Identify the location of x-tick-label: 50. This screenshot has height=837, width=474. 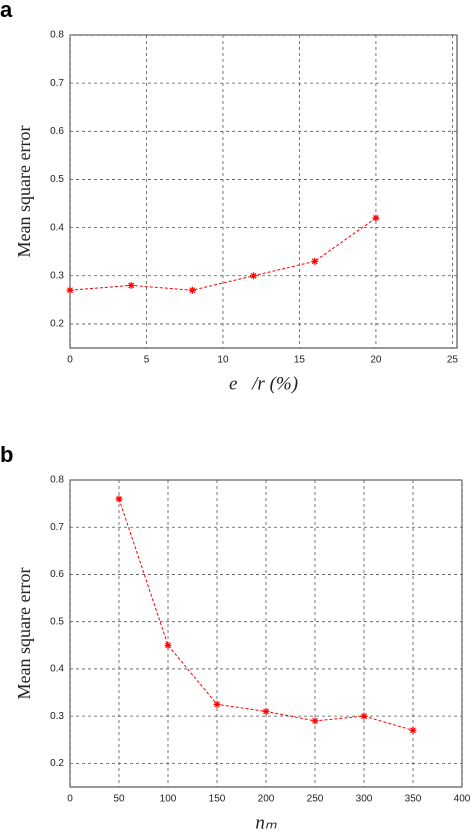
(119, 799).